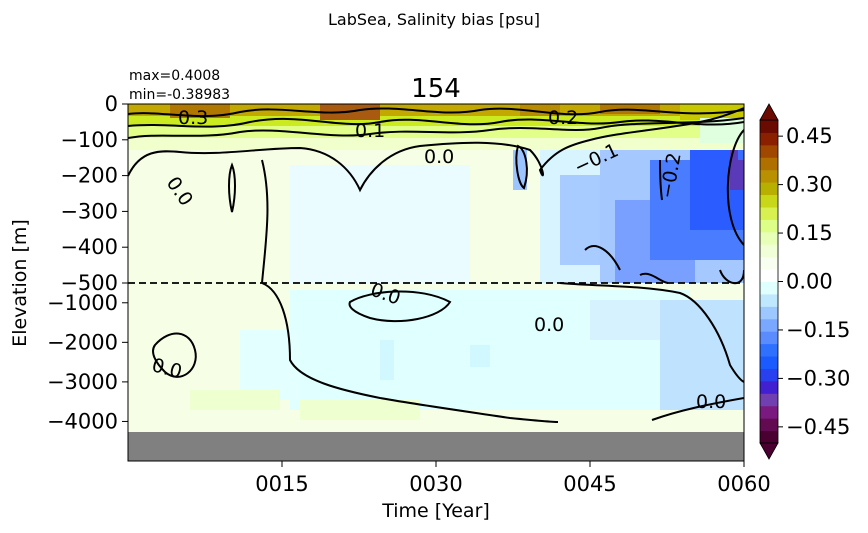 This screenshot has height=533, width=868. I want to click on x-tick-label: 0030, so click(435, 484).